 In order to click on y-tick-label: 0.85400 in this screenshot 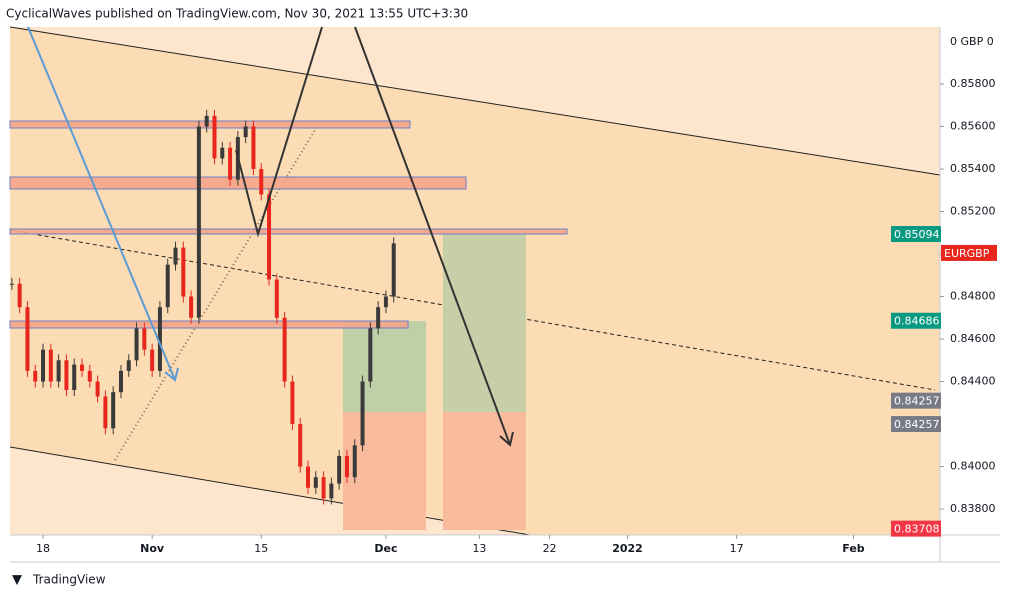, I will do `click(973, 168)`.